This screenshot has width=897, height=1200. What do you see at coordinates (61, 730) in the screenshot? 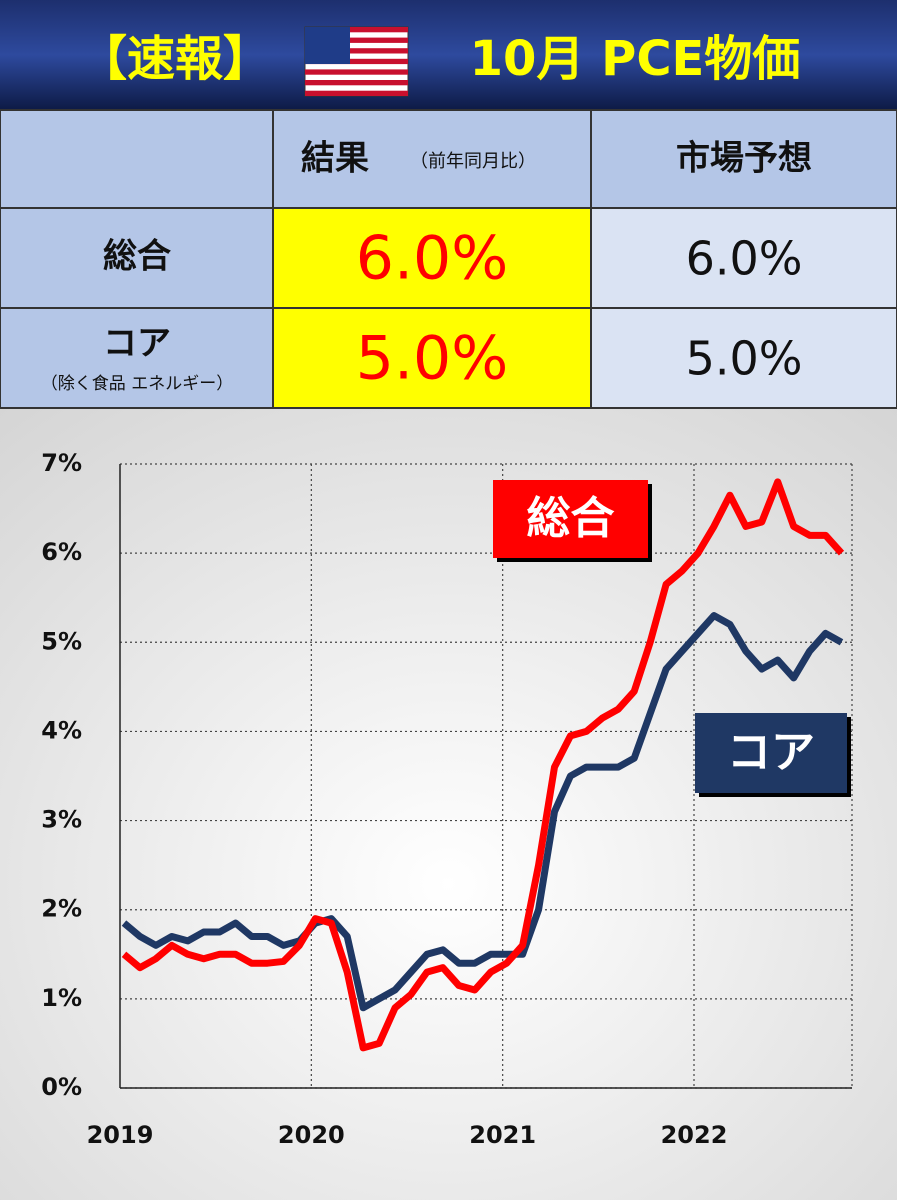
I see `y-tick-label: 4%` at bounding box center [61, 730].